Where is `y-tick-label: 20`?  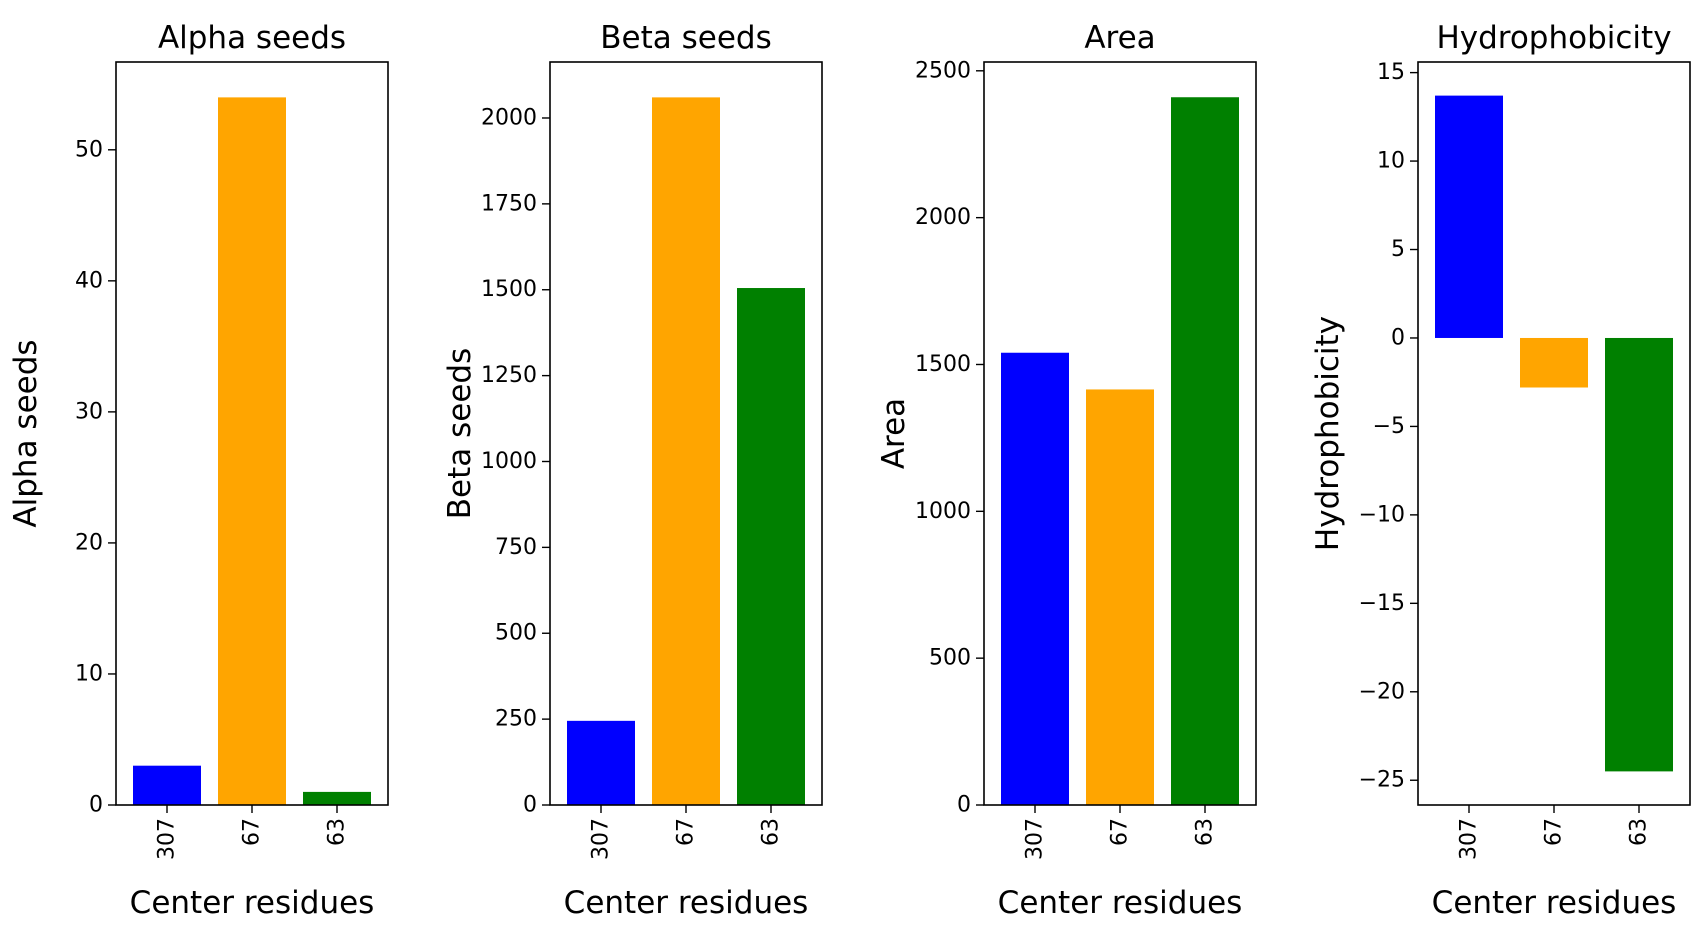
y-tick-label: 20 is located at coordinates (89, 542).